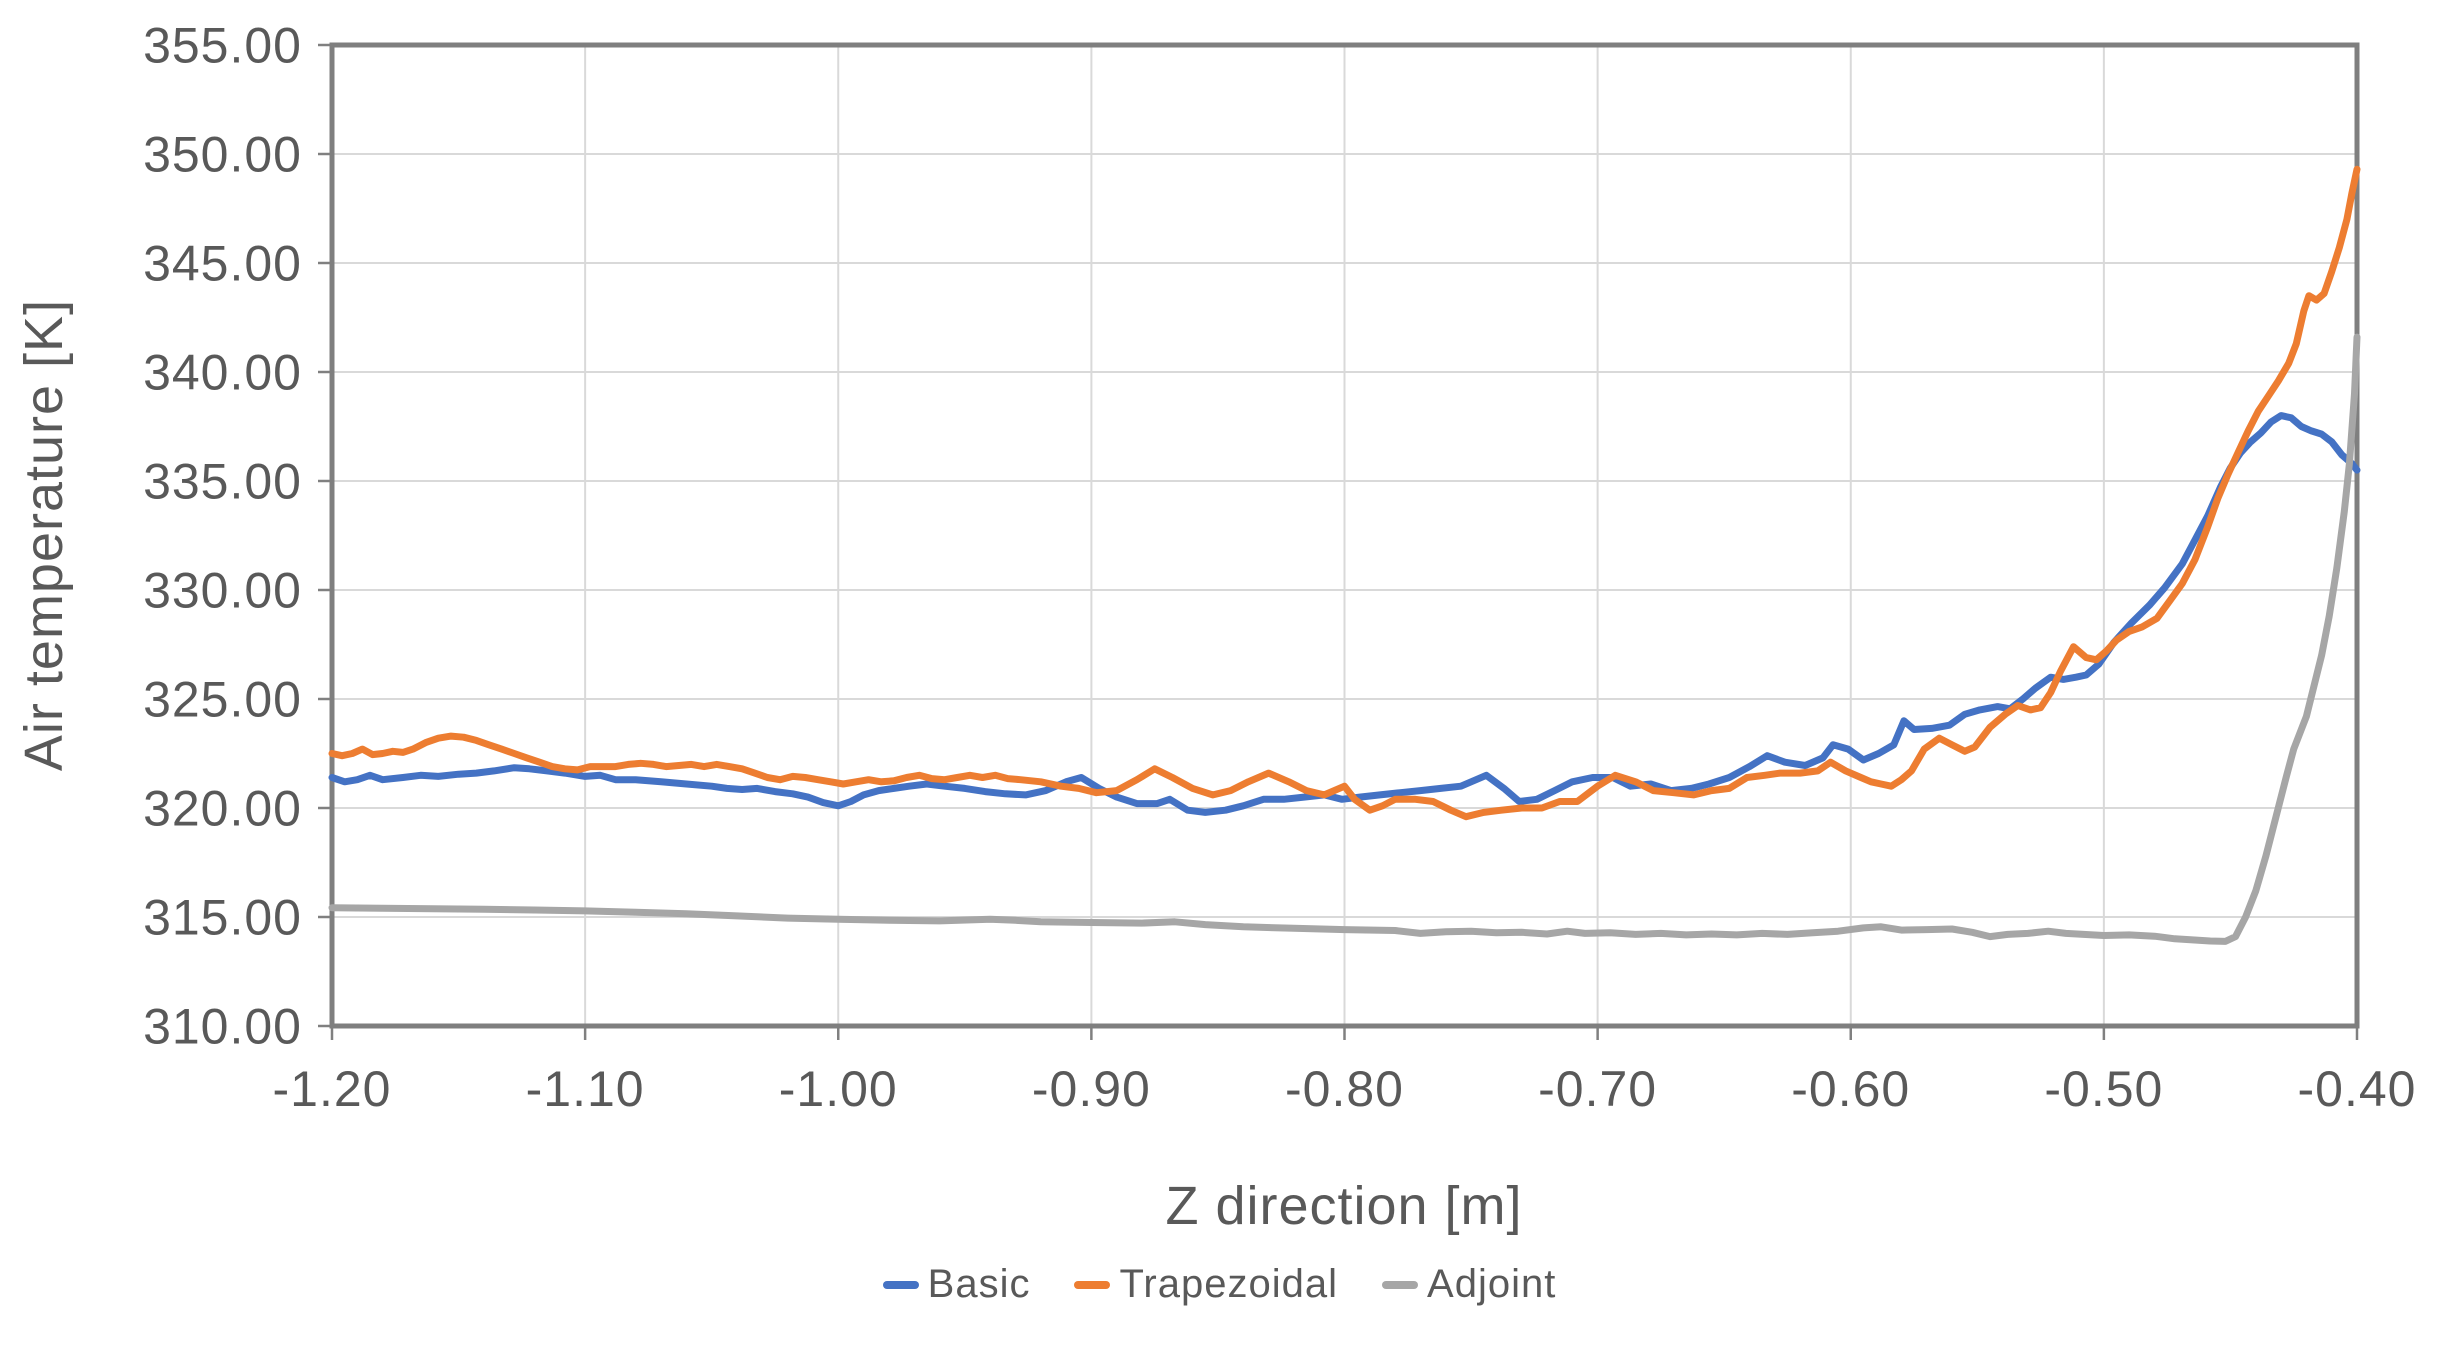  I want to click on x-axis-title: Z direction [m], so click(1343, 1206).